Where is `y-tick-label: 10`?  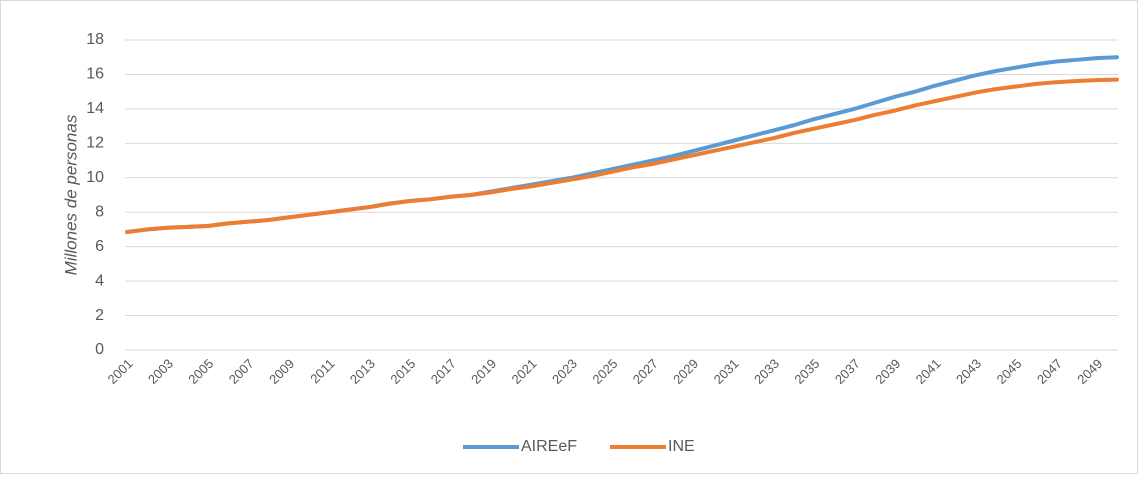 y-tick-label: 10 is located at coordinates (95, 177).